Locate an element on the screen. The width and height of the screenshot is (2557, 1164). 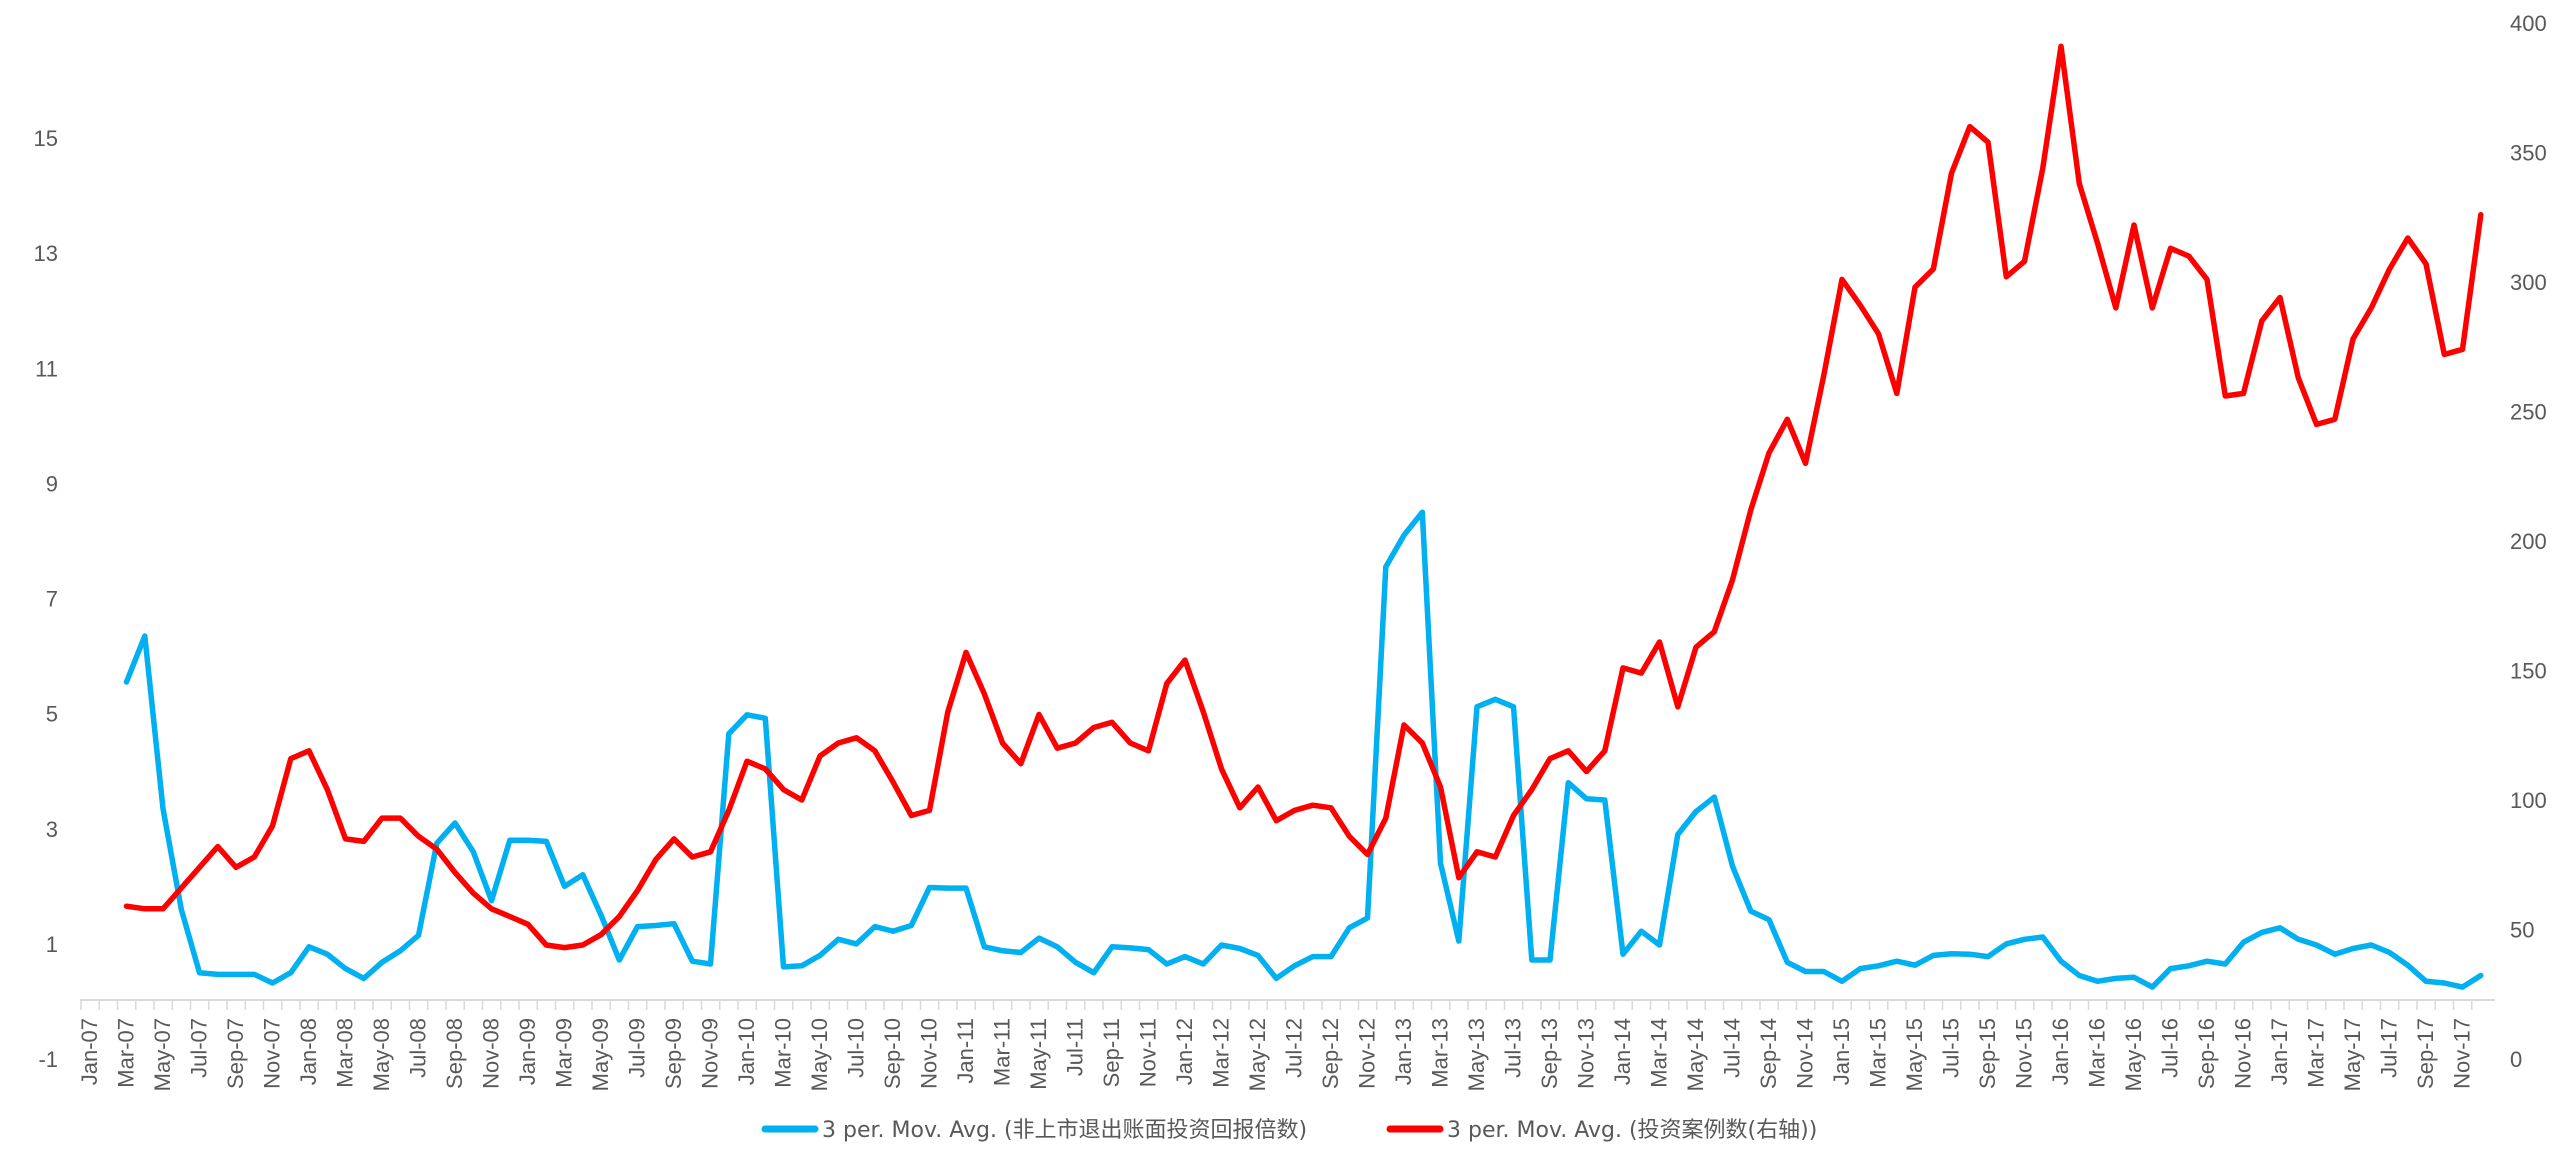
right-y-tick-label: 200 is located at coordinates (2528, 541).